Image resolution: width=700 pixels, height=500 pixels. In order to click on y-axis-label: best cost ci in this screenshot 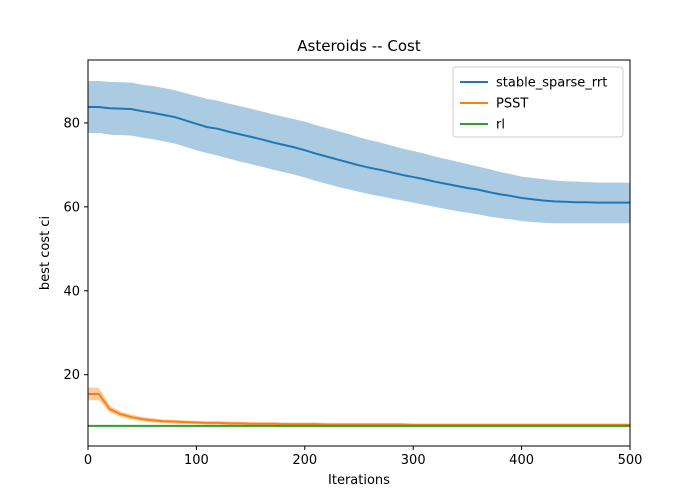, I will do `click(45, 253)`.